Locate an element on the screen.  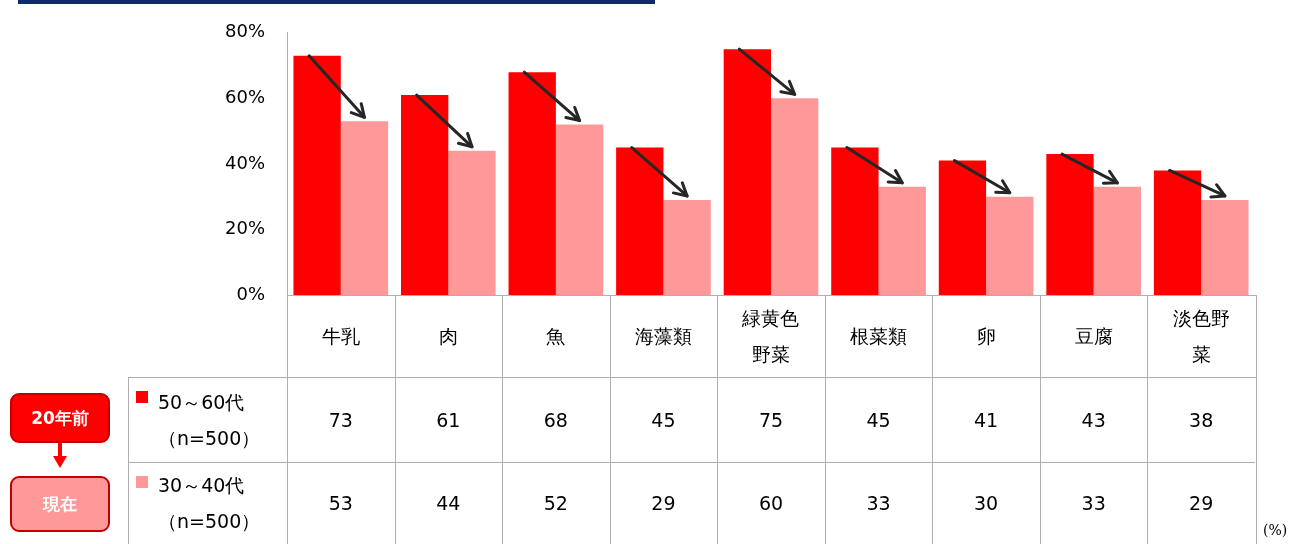
data-label: 73 is located at coordinates (340, 420).